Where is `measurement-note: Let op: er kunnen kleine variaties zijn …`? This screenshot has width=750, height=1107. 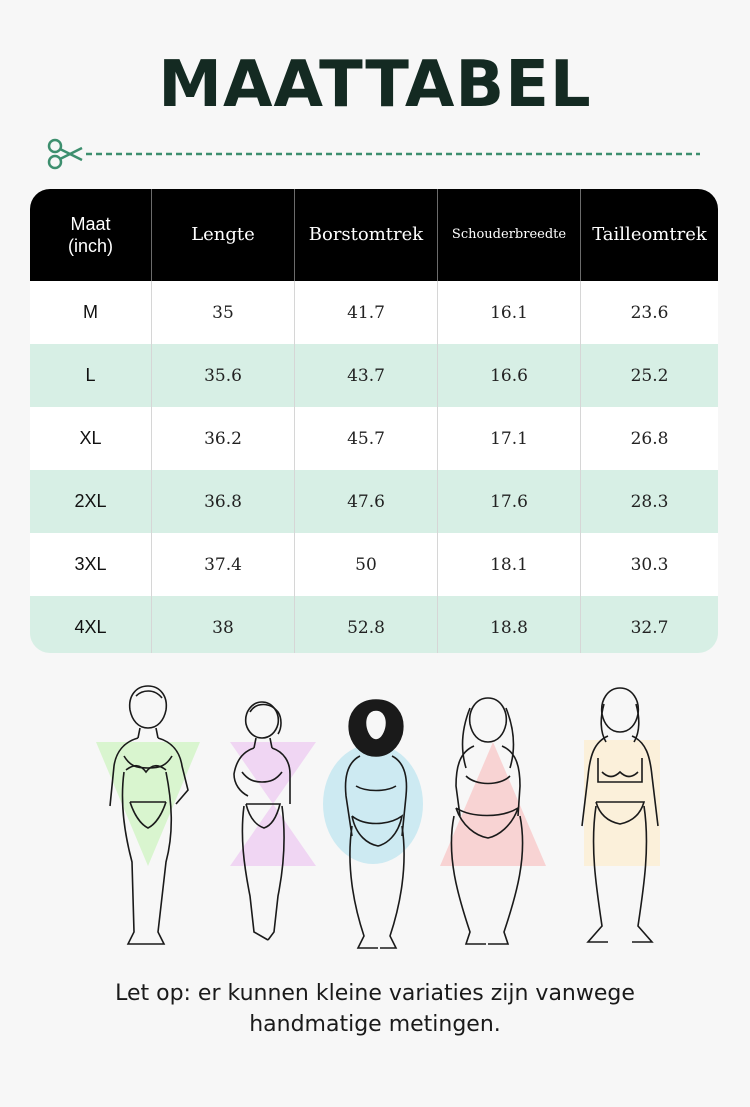
measurement-note: Let op: er kunnen kleine variaties zijn … is located at coordinates (375, 1009).